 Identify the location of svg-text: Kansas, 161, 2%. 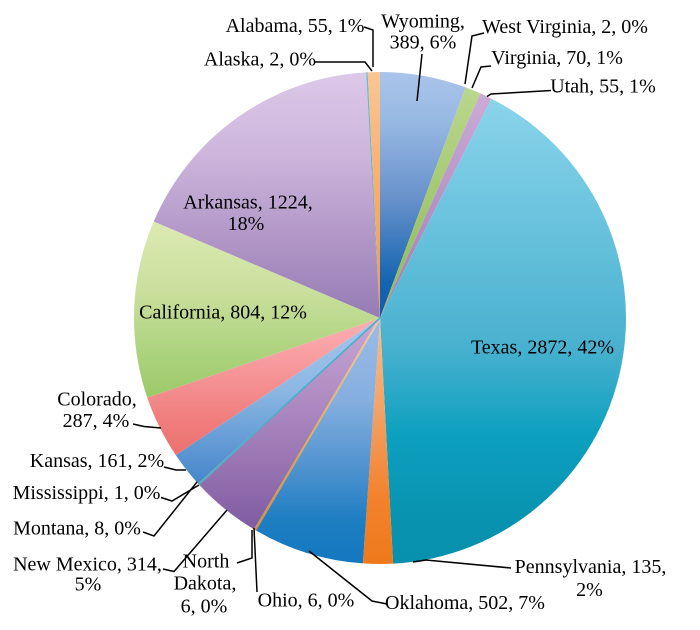
(97, 461).